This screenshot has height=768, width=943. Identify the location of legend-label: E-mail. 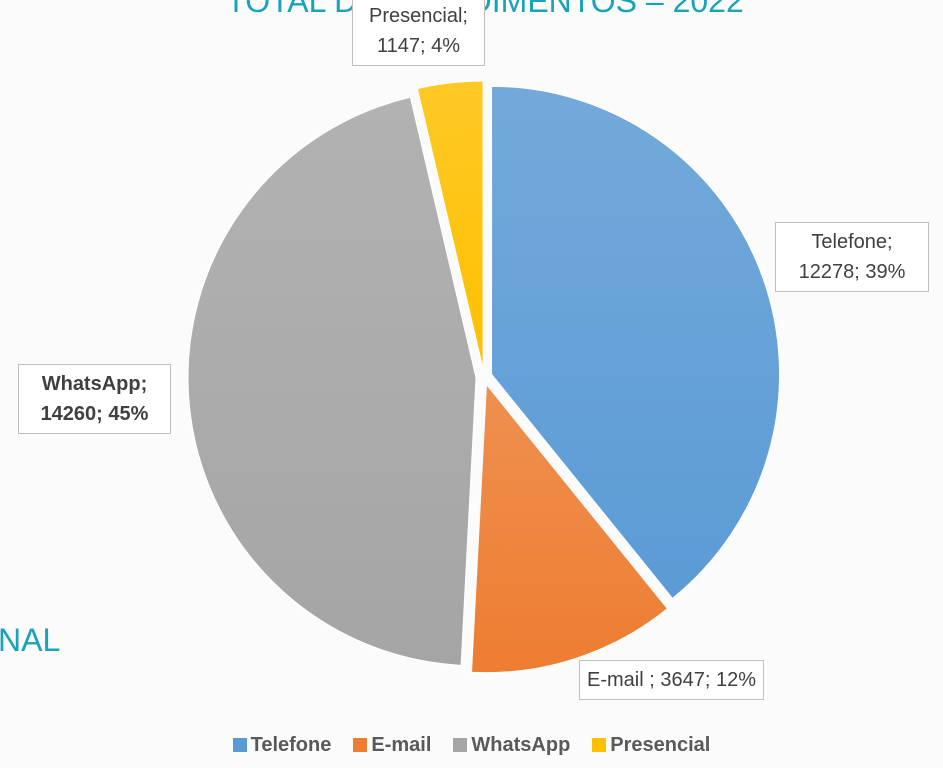
(401, 745).